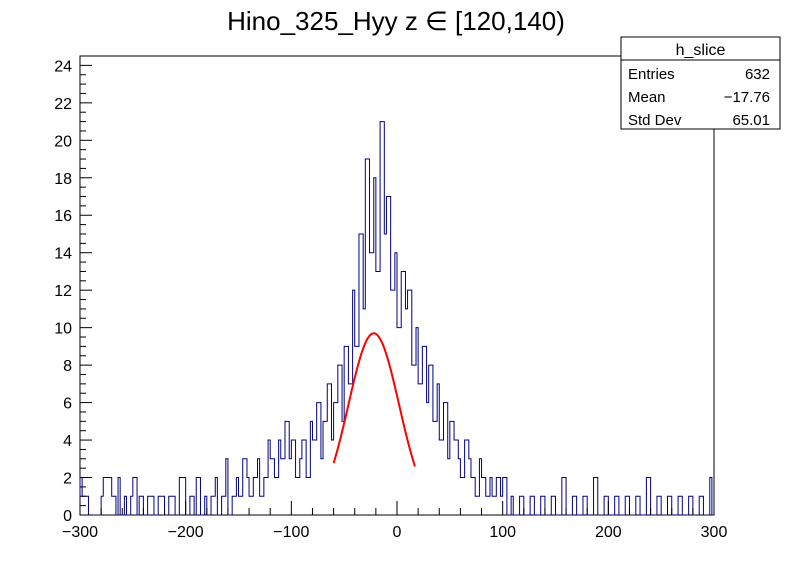 This screenshot has height=572, width=796. I want to click on y-tick-label: 10, so click(63, 329).